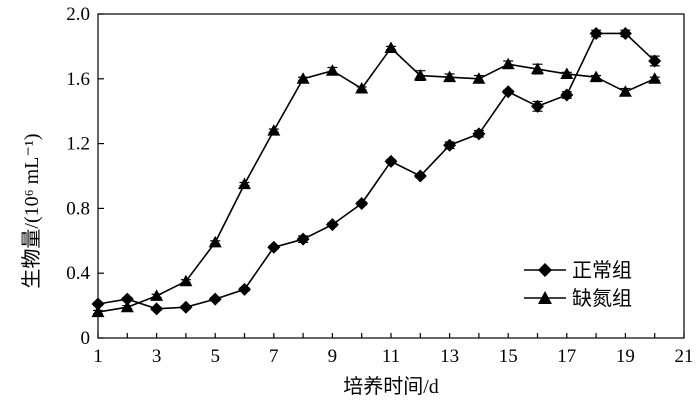  What do you see at coordinates (391, 356) in the screenshot?
I see `x-tick-label: 11` at bounding box center [391, 356].